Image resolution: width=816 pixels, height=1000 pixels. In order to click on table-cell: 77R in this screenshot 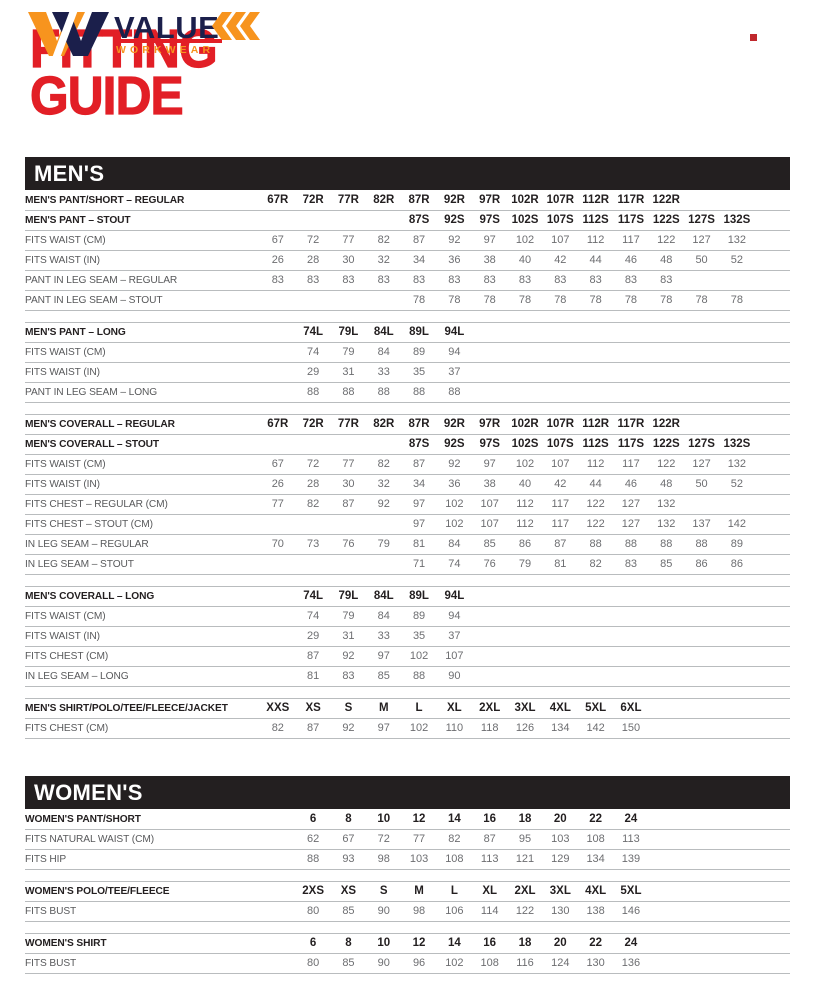, I will do `click(348, 424)`.